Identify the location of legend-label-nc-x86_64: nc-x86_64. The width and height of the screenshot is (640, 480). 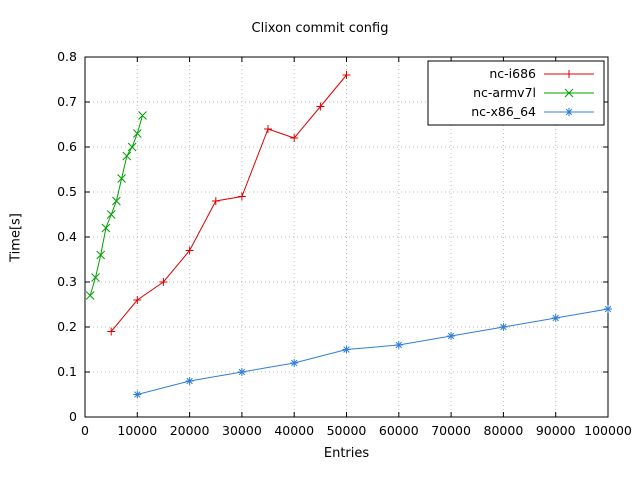
(503, 111).